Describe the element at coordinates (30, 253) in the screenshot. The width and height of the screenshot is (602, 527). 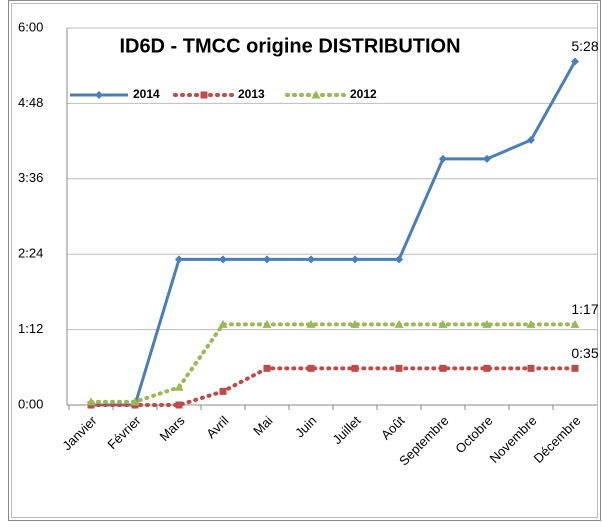
I see `y-tick-label: 2:24` at that location.